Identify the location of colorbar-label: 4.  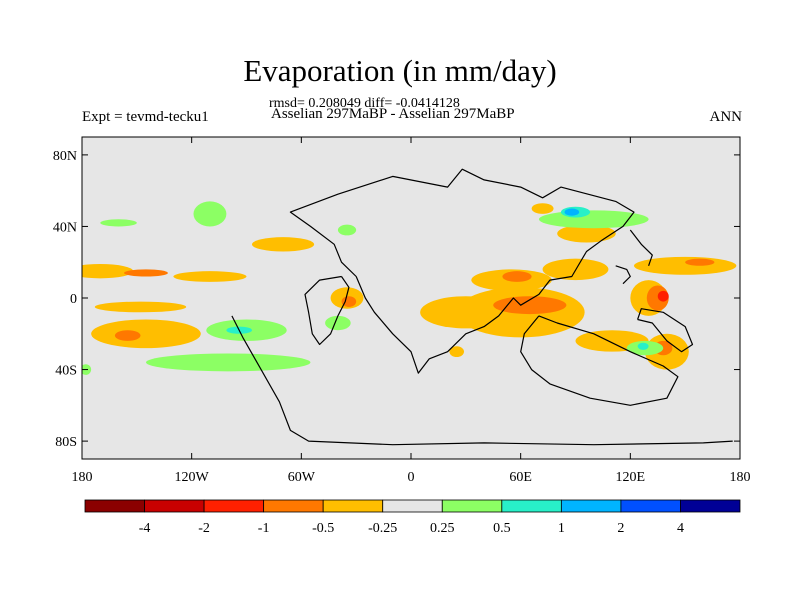
(680, 528).